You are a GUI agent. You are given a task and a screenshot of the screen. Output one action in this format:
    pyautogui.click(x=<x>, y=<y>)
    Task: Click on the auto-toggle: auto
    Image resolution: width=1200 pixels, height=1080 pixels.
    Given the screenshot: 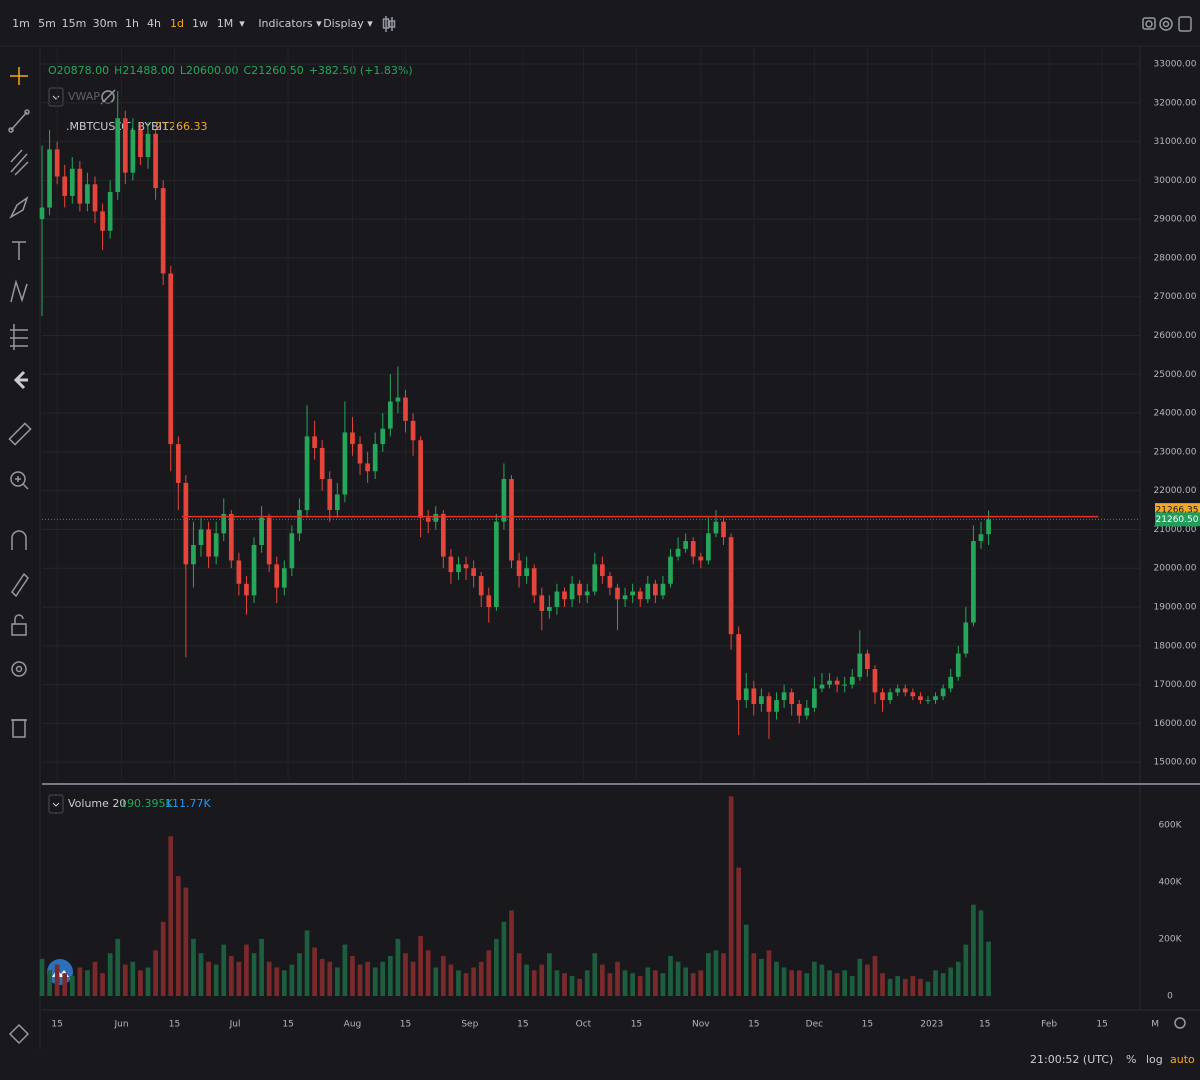 What is the action you would take?
    pyautogui.click(x=1182, y=1059)
    